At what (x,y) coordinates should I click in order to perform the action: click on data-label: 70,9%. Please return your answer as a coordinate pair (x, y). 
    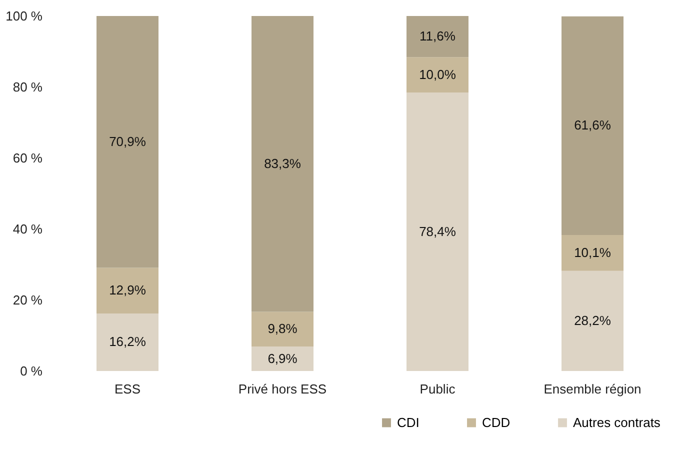
    Looking at the image, I should click on (127, 141).